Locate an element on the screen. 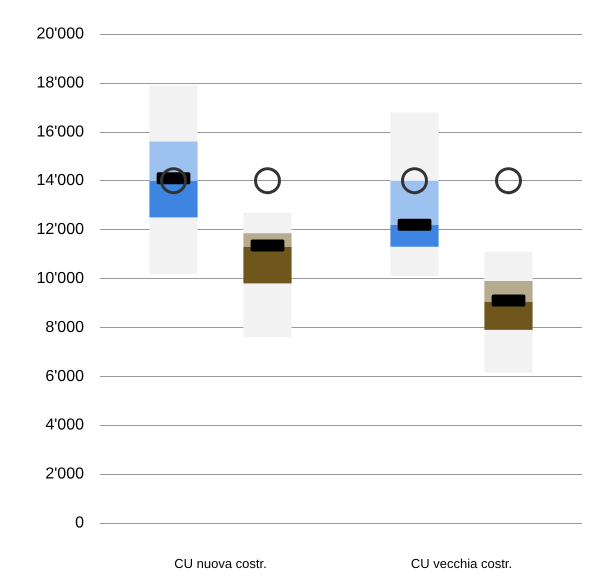 This screenshot has width=592, height=580. x-tick-label: CU nuova costr. is located at coordinates (220, 563).